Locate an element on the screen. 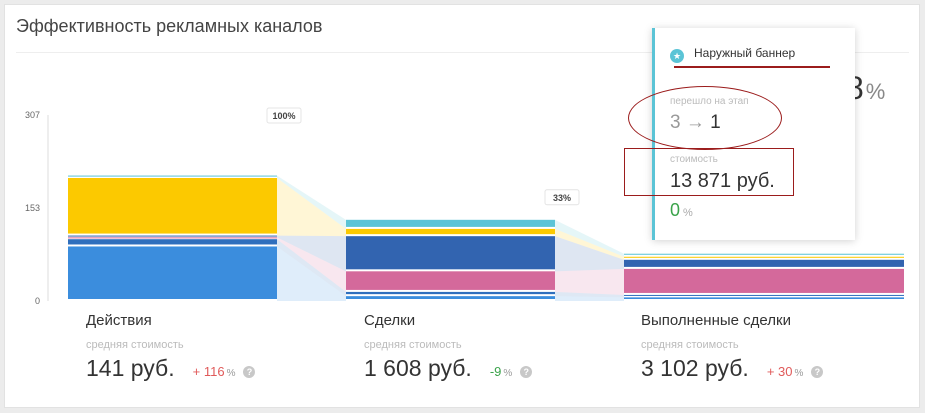 The width and height of the screenshot is (925, 413). tooltip-percent-unit: % is located at coordinates (688, 213).